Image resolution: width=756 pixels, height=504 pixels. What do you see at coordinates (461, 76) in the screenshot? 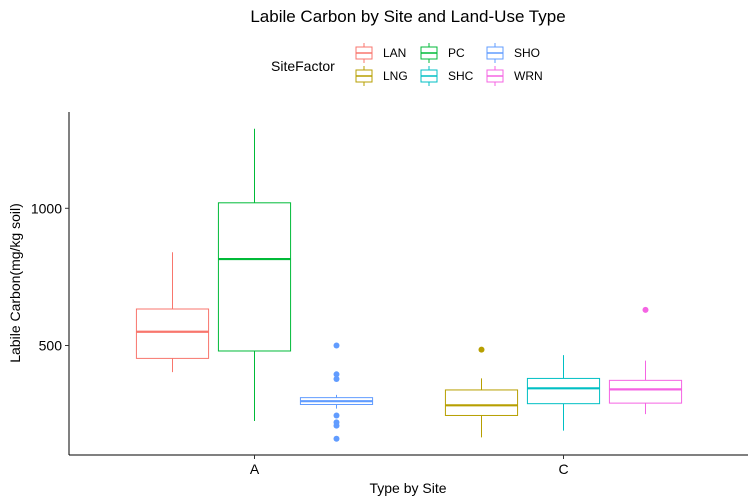
I see `legend-label: SHC` at bounding box center [461, 76].